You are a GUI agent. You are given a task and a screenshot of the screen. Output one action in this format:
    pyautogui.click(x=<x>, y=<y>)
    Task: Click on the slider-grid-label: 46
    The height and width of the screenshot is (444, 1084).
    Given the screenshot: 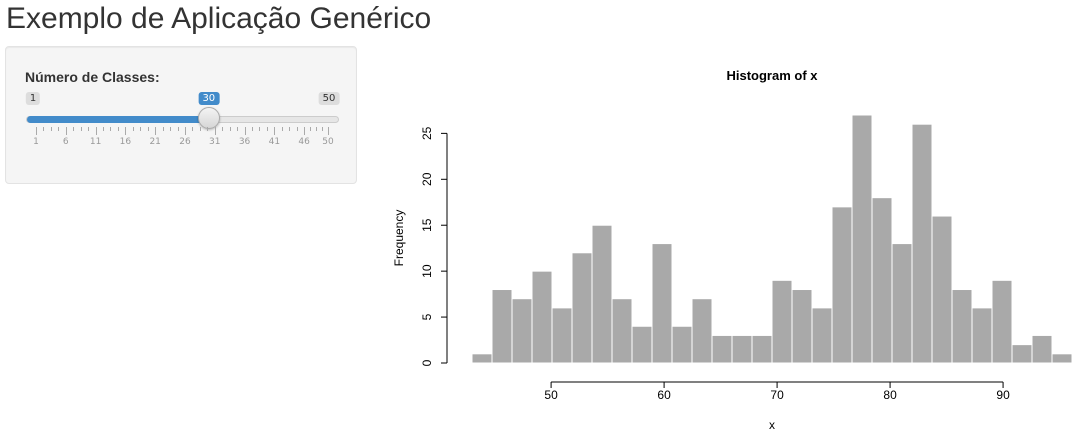 What is the action you would take?
    pyautogui.click(x=304, y=142)
    